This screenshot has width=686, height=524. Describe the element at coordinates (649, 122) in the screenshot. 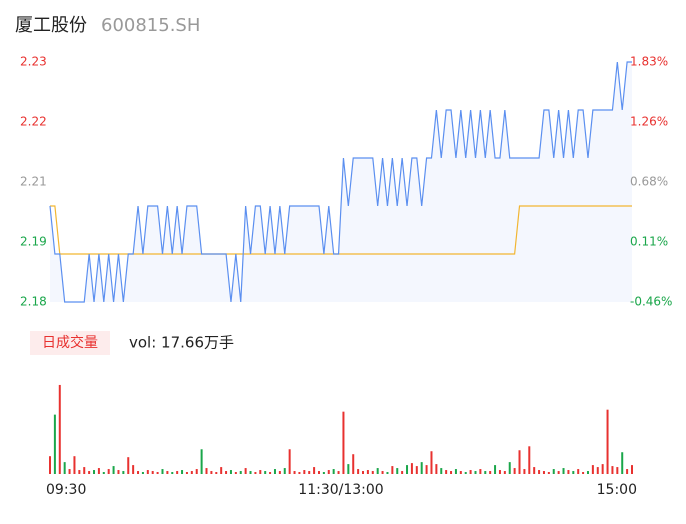

I see `y2-tick-label: 1.26%` at that location.